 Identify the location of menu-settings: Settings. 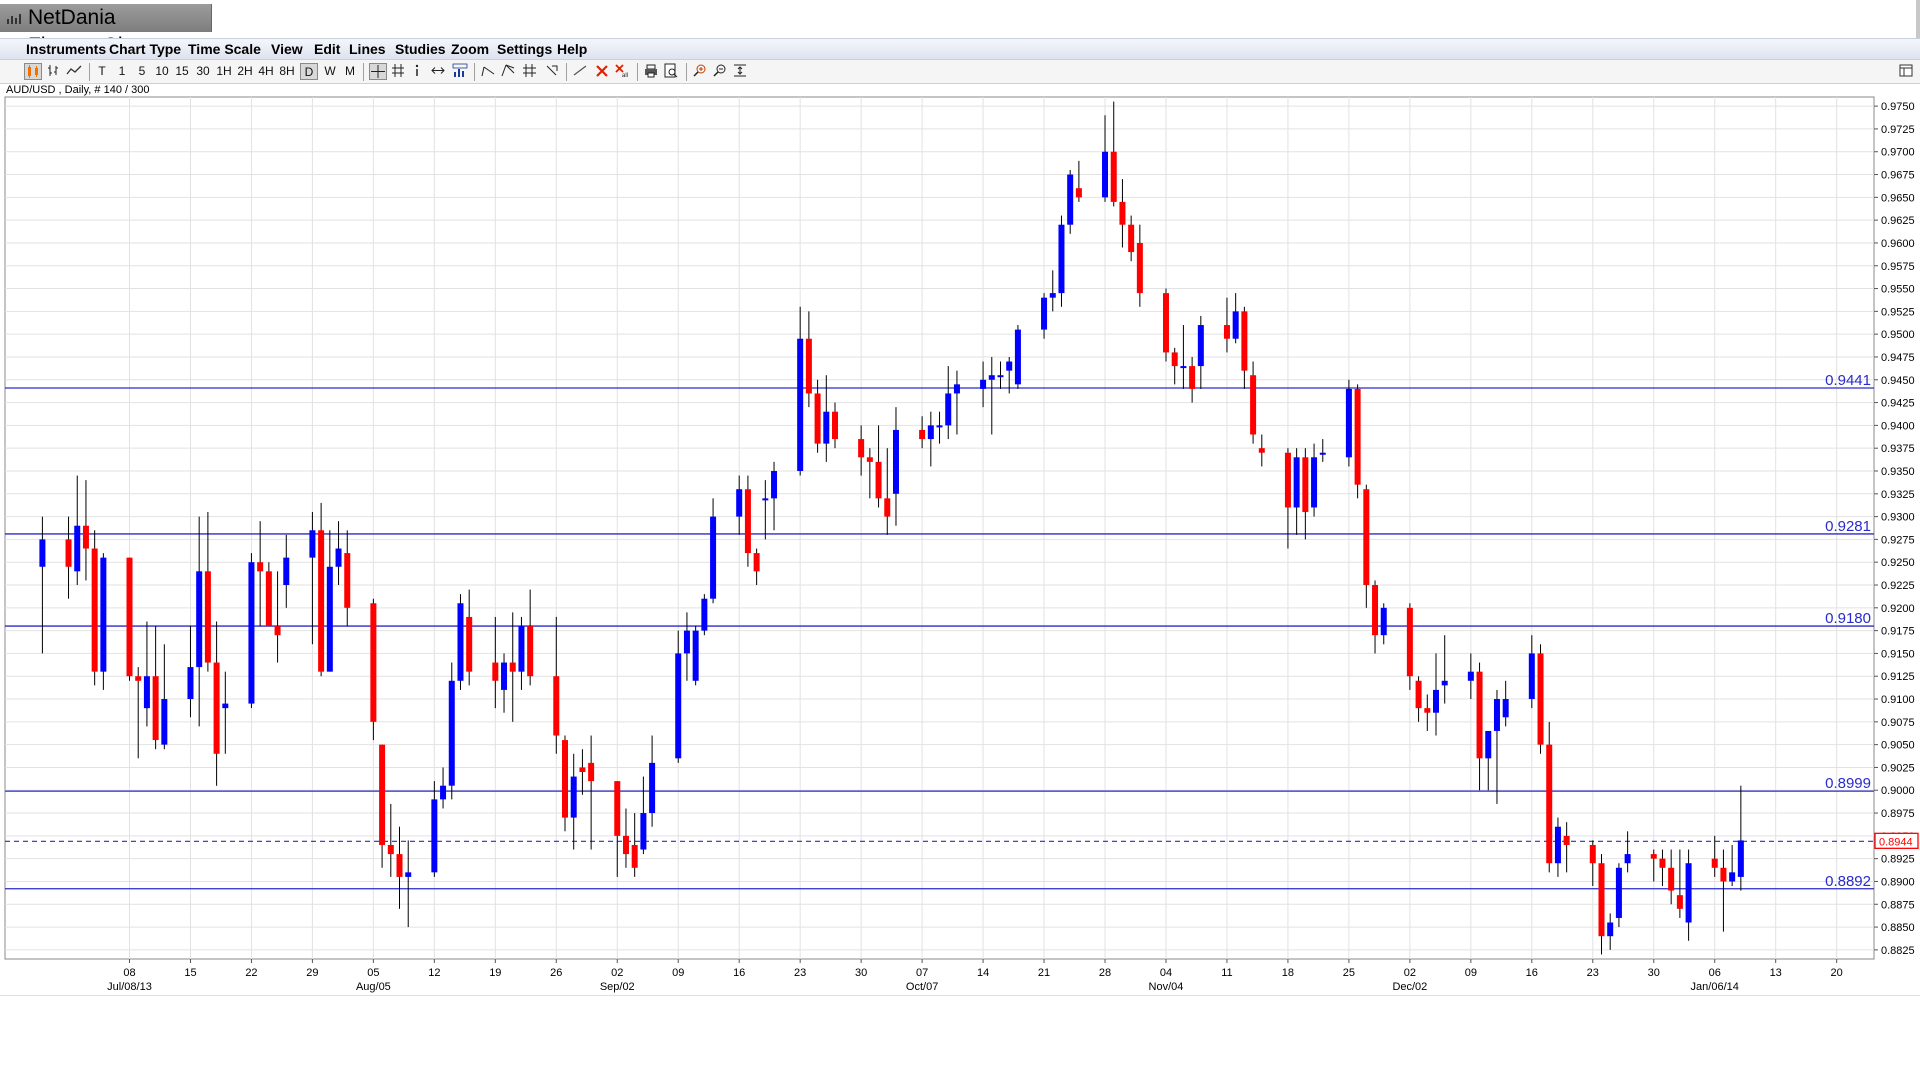
(525, 49).